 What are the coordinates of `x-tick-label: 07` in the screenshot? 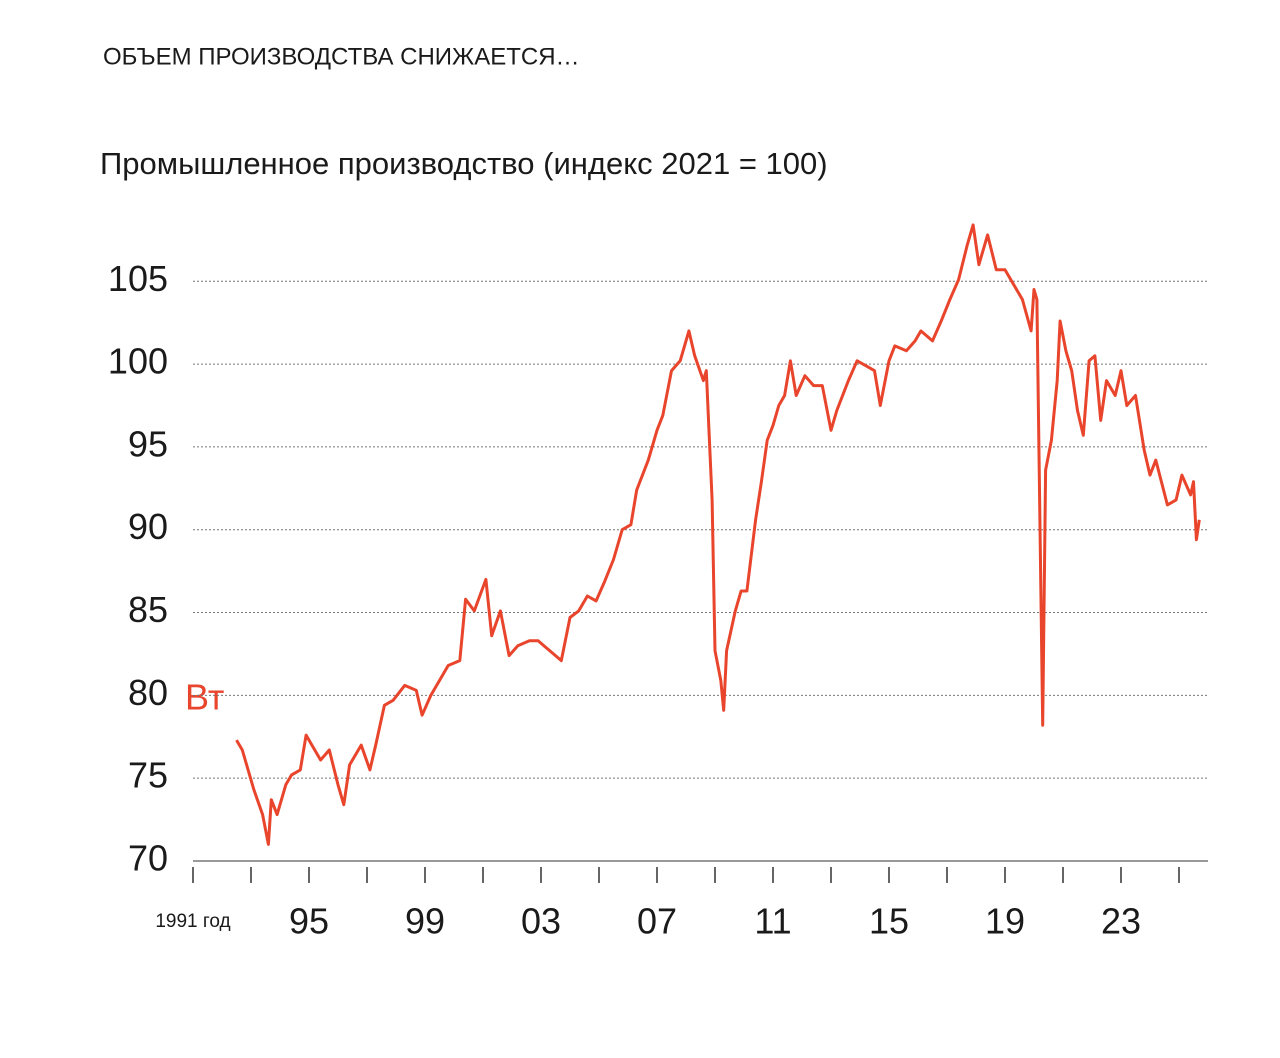 It's located at (657, 921).